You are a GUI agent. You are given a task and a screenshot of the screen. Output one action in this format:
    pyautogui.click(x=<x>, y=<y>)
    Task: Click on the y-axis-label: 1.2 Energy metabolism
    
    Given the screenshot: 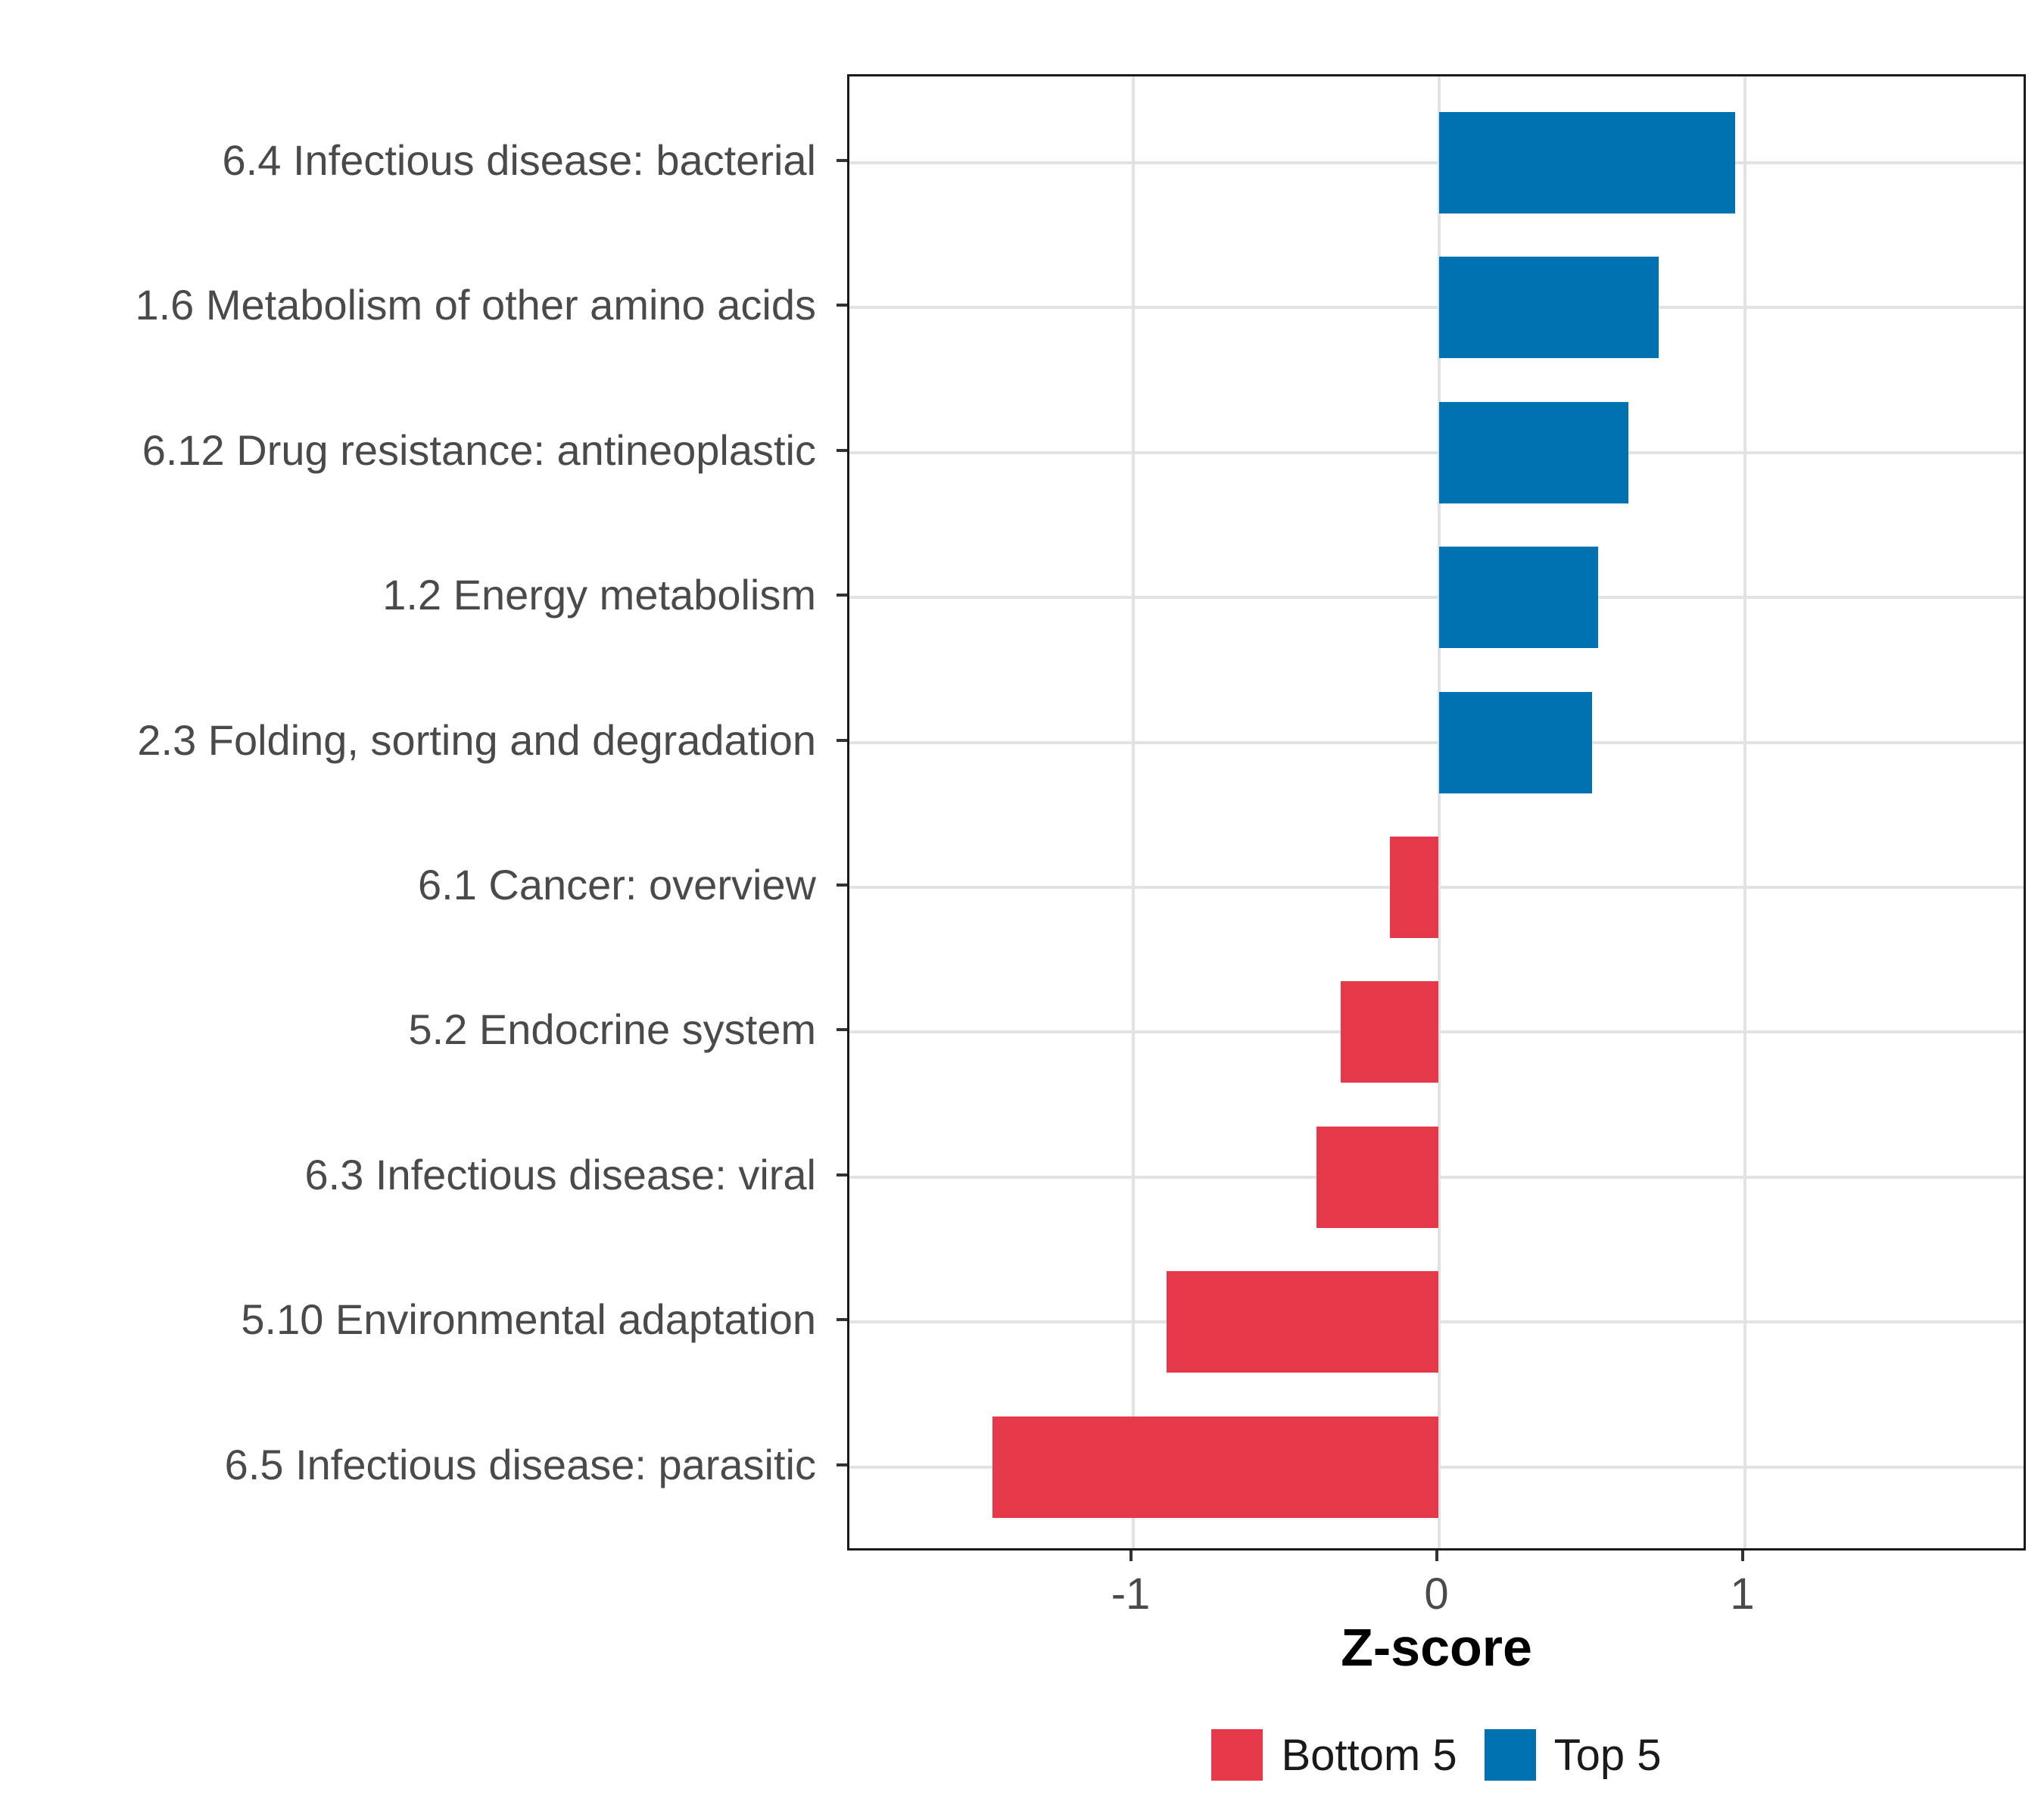 What is the action you would take?
    pyautogui.click(x=599, y=595)
    